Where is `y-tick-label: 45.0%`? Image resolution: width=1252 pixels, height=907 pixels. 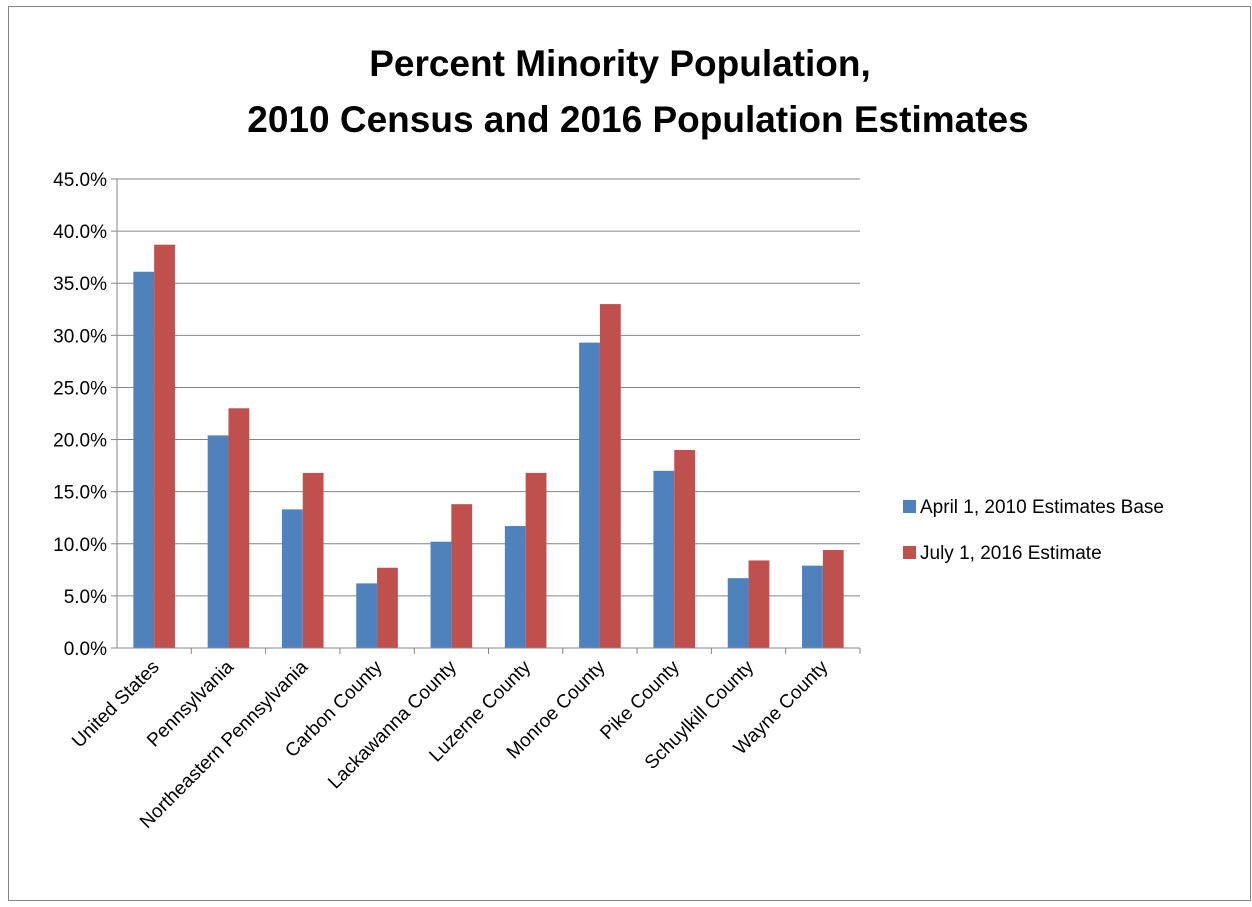
y-tick-label: 45.0% is located at coordinates (80, 180).